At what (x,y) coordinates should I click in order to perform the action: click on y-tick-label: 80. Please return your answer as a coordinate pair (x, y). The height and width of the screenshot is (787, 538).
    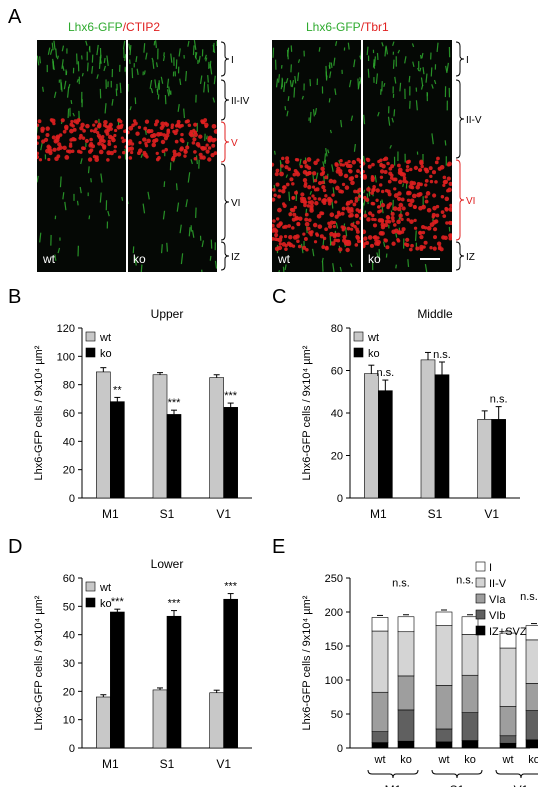
    Looking at the image, I should click on (69, 386).